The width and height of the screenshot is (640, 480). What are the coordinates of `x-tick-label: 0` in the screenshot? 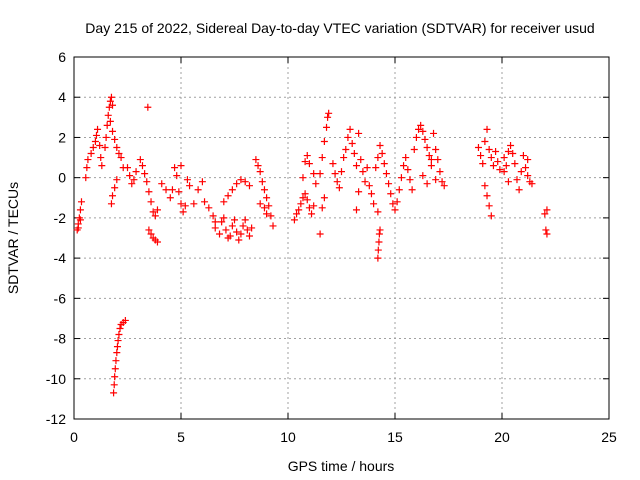 It's located at (74, 437).